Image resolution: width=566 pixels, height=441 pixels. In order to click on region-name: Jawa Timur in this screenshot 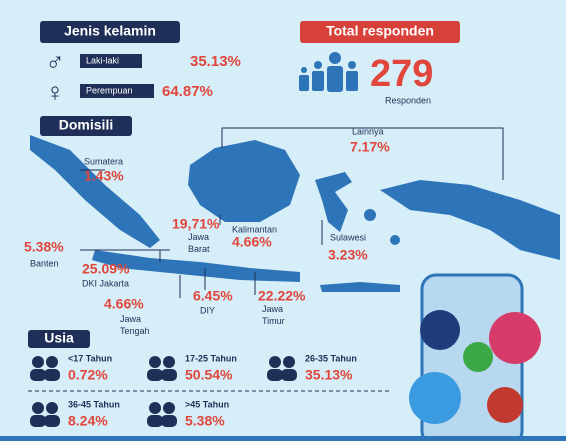, I will do `click(273, 315)`.